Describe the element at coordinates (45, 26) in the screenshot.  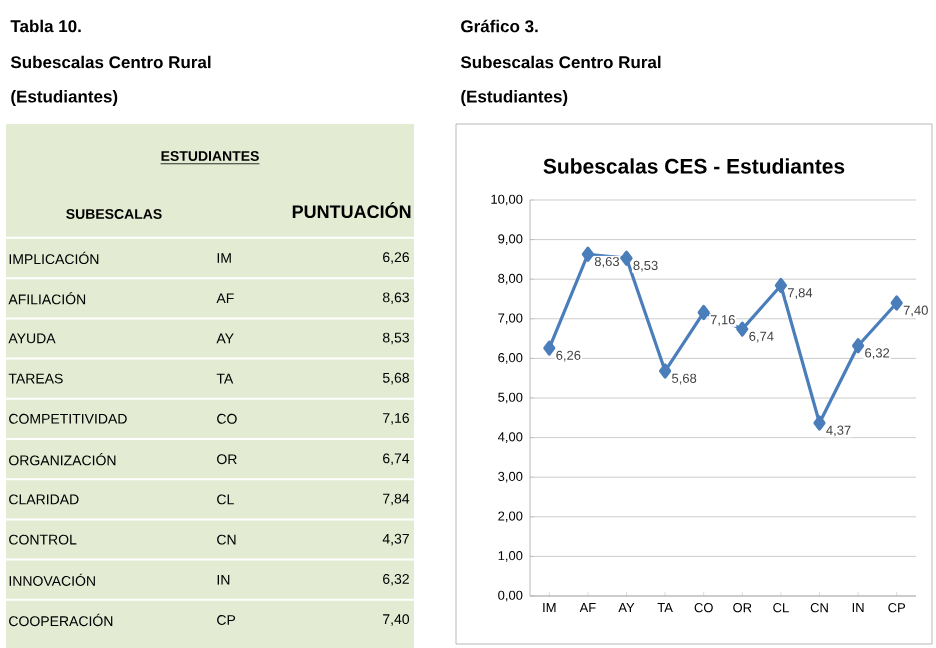
I see `text: Tabla 10.` at that location.